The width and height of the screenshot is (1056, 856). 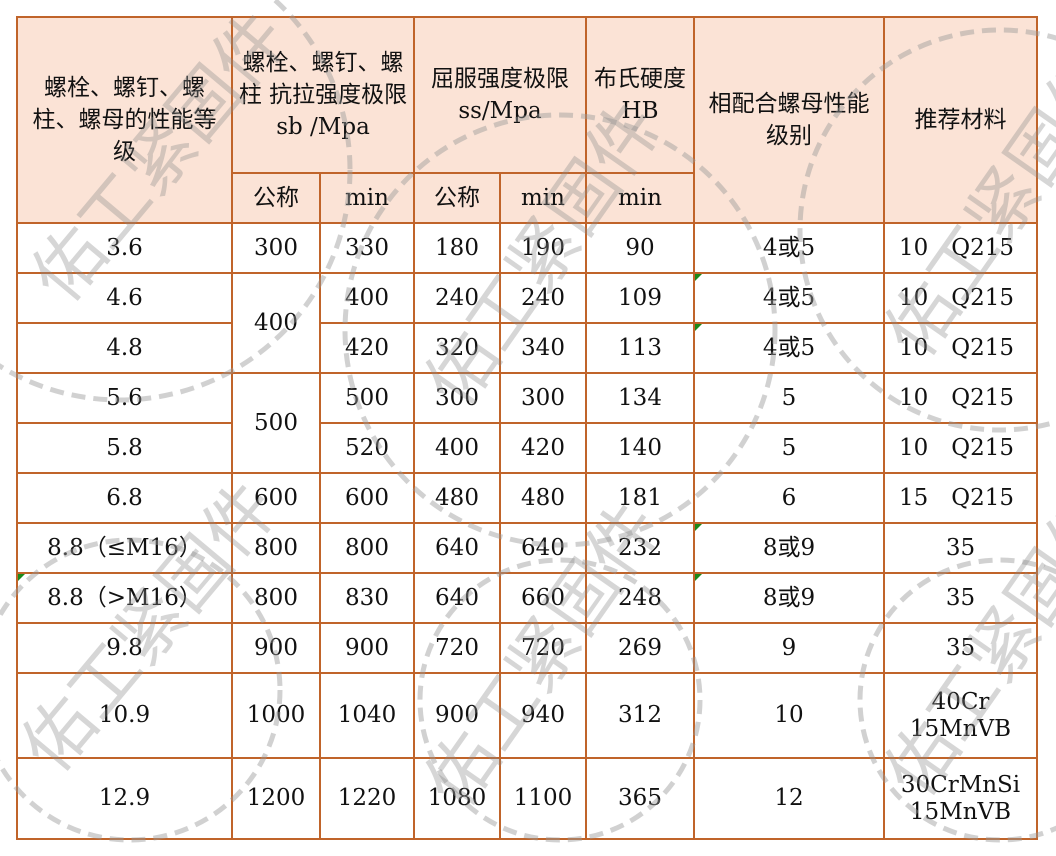 I want to click on cell-grade: 5.6, so click(x=125, y=399).